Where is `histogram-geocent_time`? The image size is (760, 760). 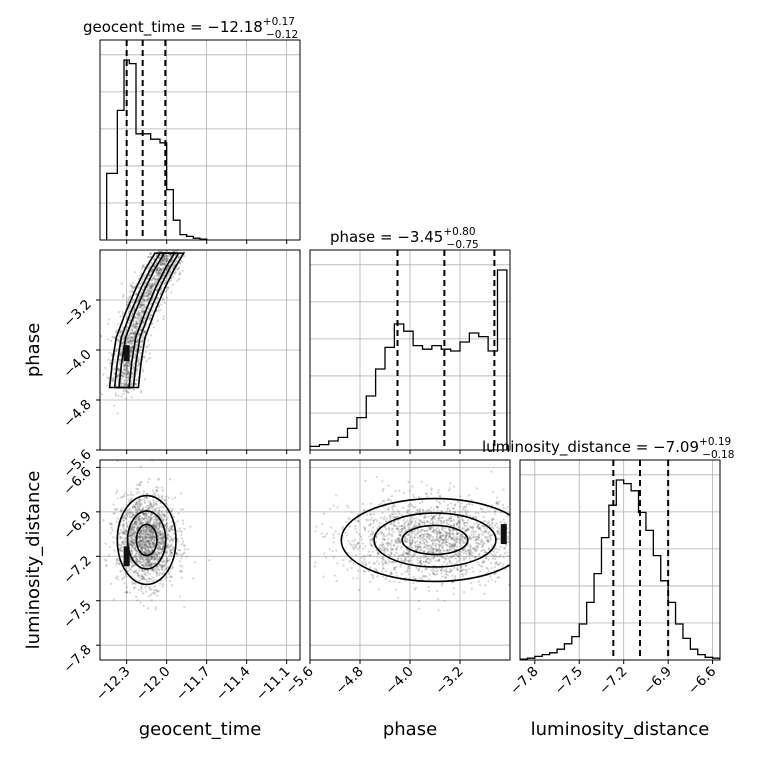 histogram-geocent_time is located at coordinates (157, 149).